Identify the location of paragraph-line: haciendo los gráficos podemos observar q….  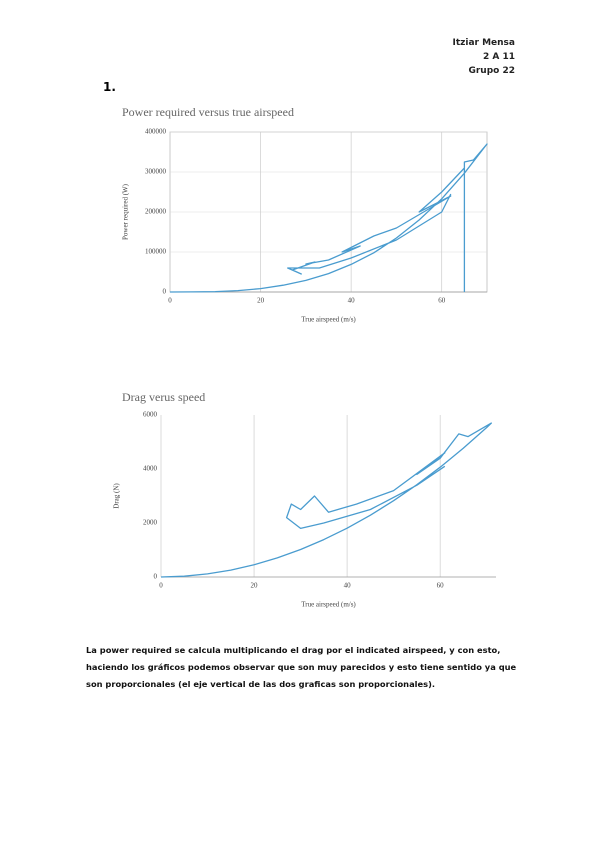
(301, 667).